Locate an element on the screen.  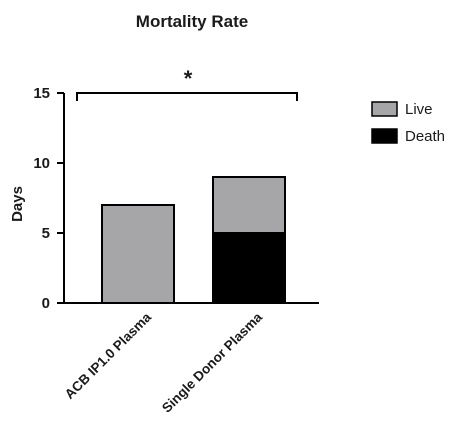
y-axis-ticks: 0 5 10 15 is located at coordinates (48, 198).